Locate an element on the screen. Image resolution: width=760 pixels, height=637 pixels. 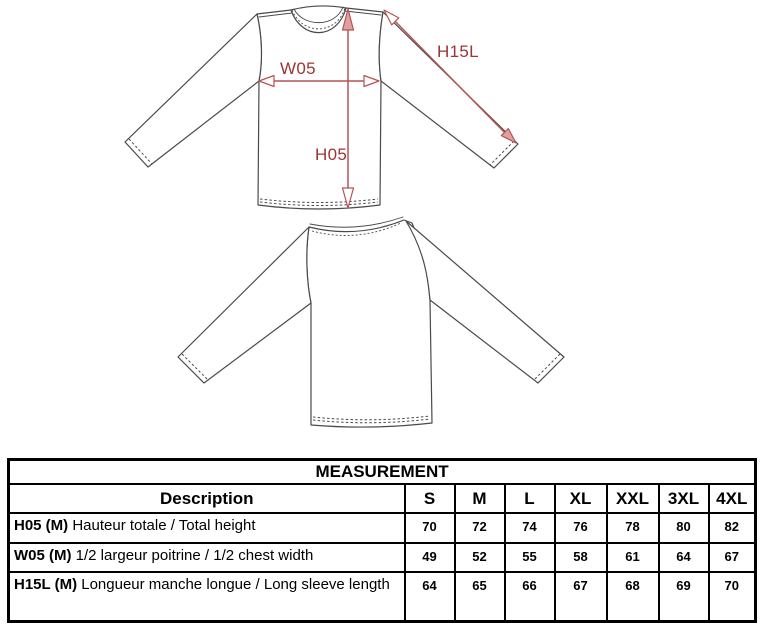
h15l-dimension-label: H15L is located at coordinates (458, 51).